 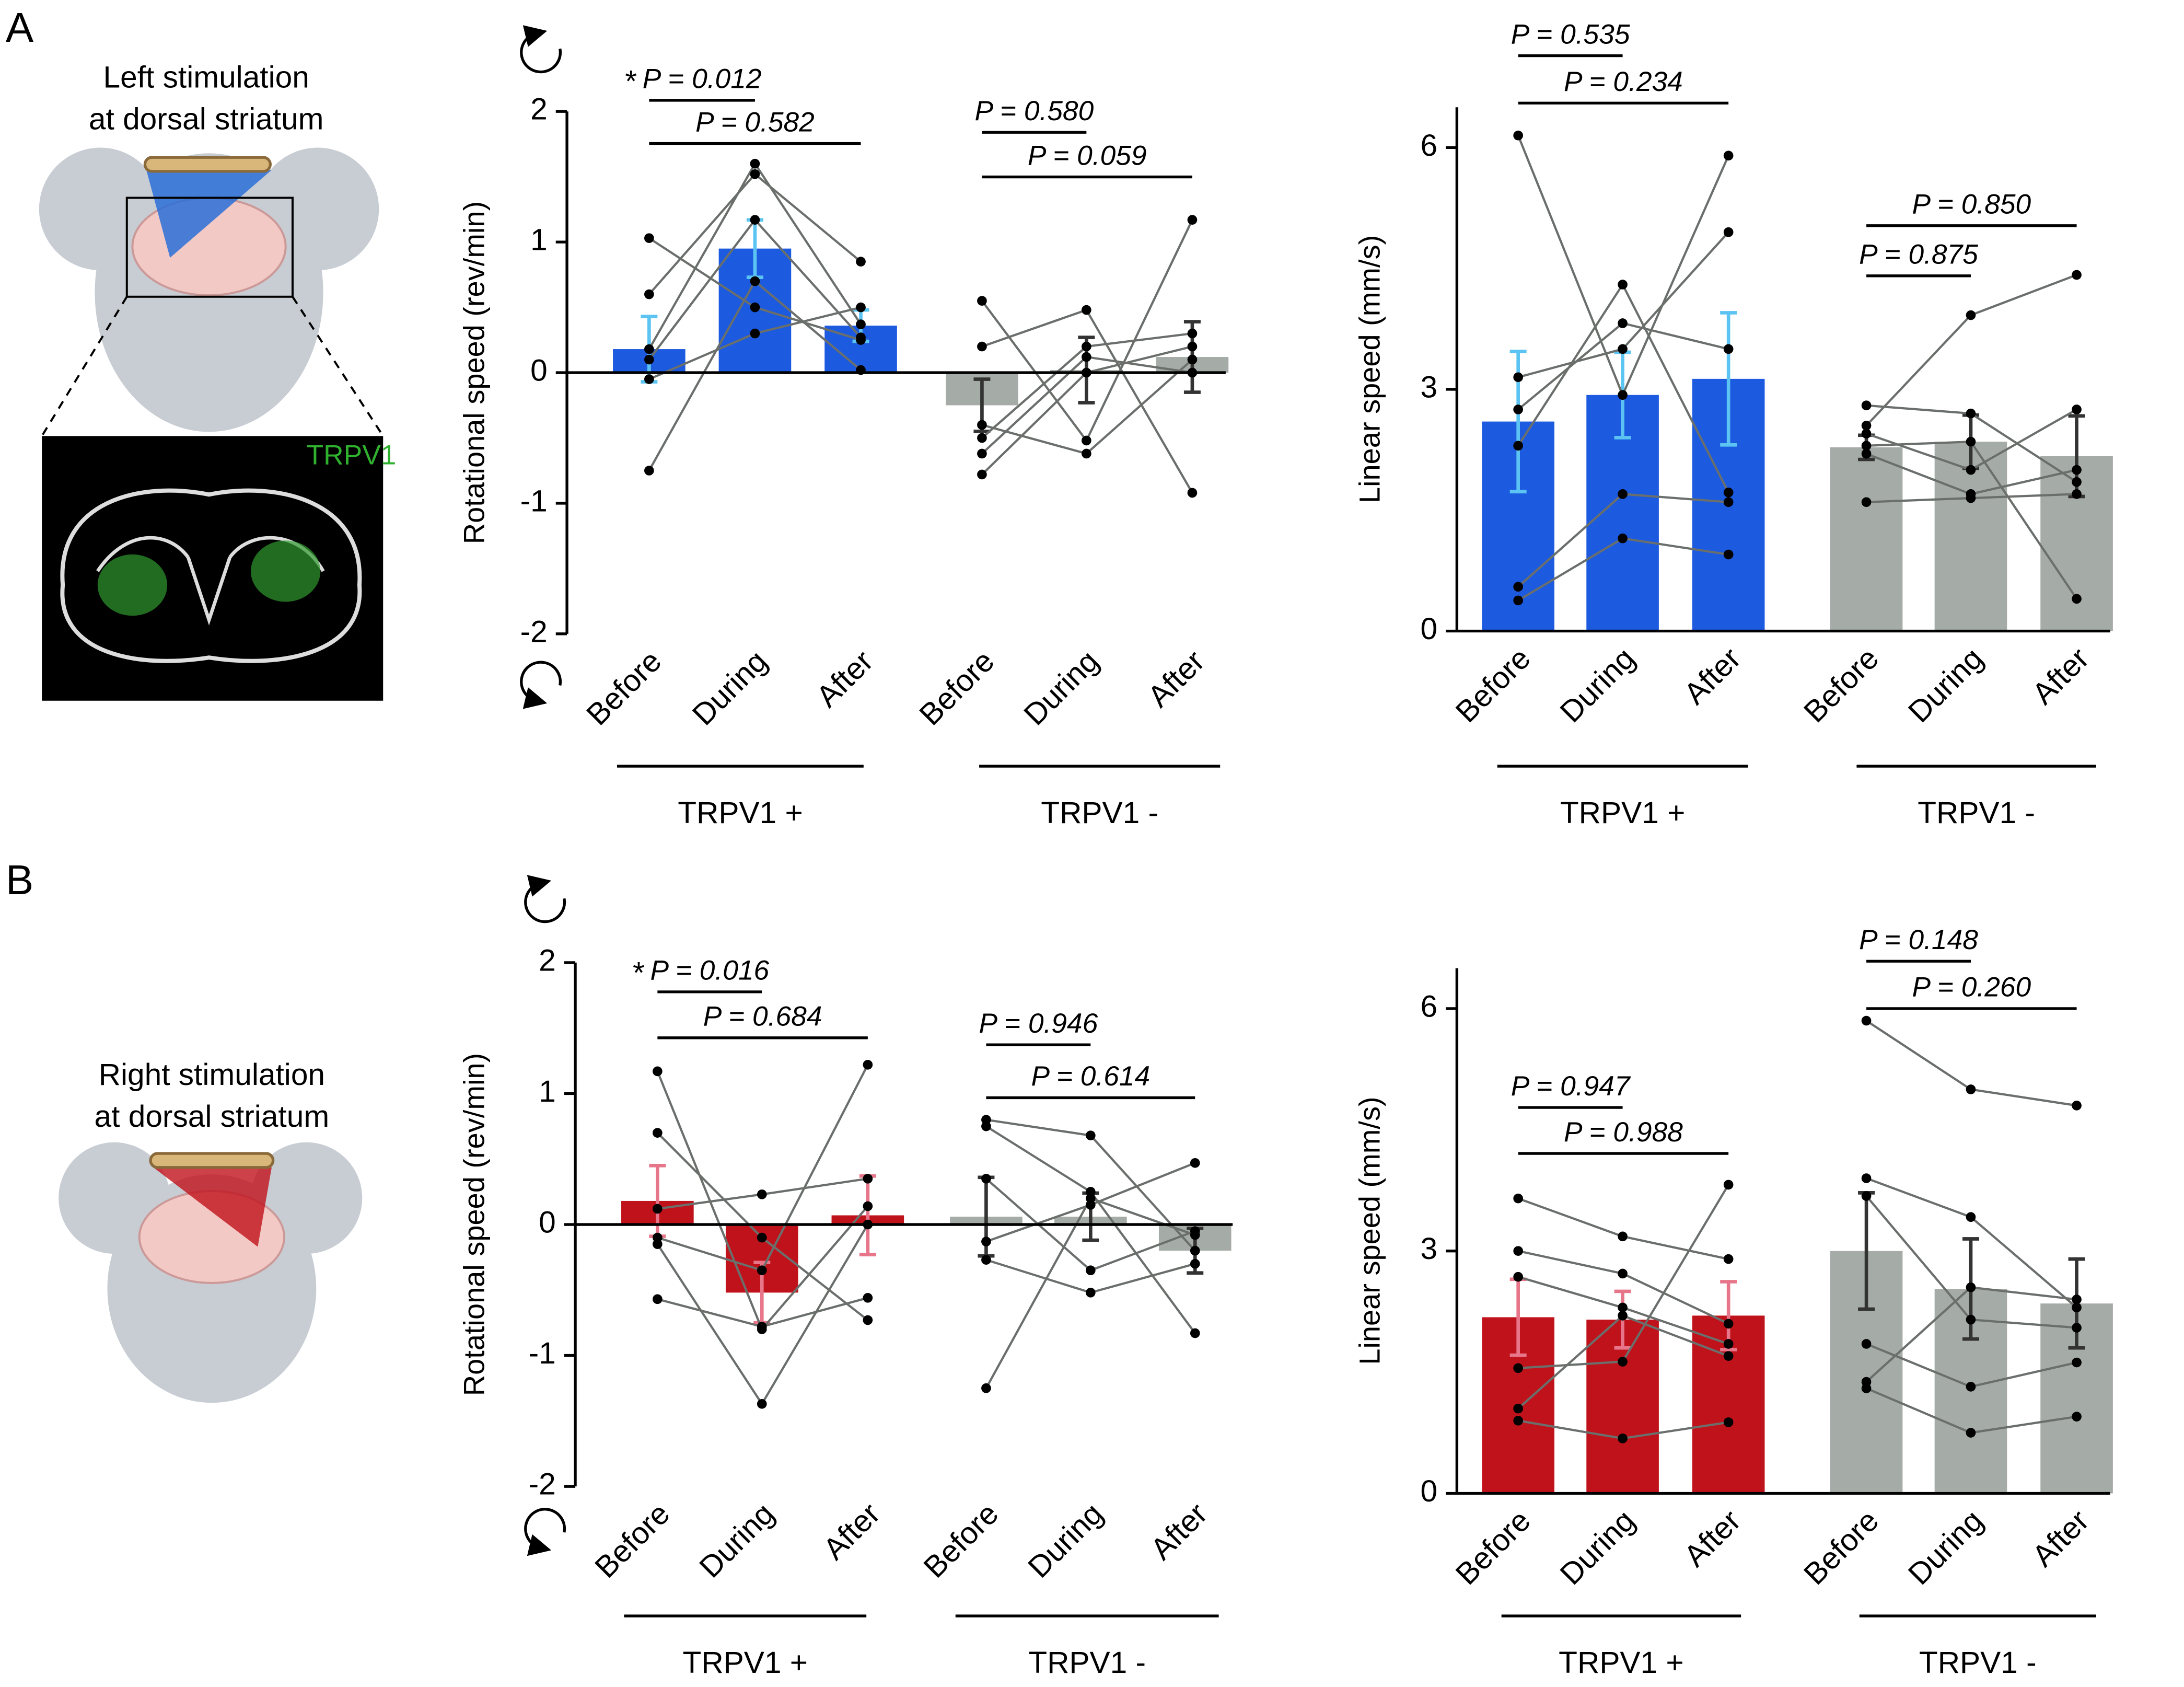 What do you see at coordinates (1428, 387) in the screenshot?
I see `y-tick-label: 3` at bounding box center [1428, 387].